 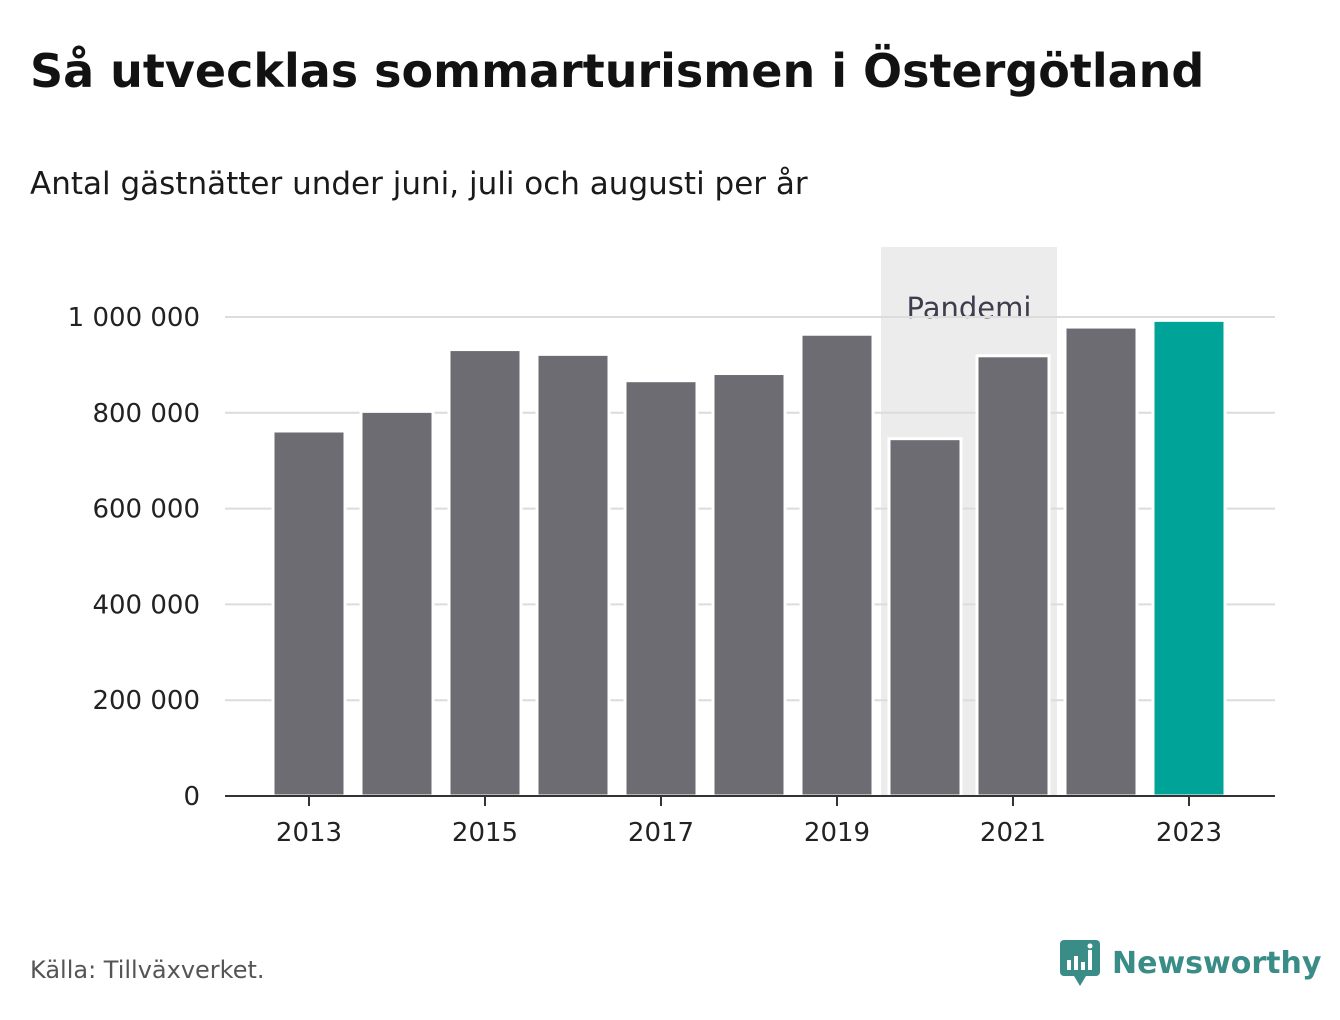 I want to click on bar-2021, so click(x=1013, y=576).